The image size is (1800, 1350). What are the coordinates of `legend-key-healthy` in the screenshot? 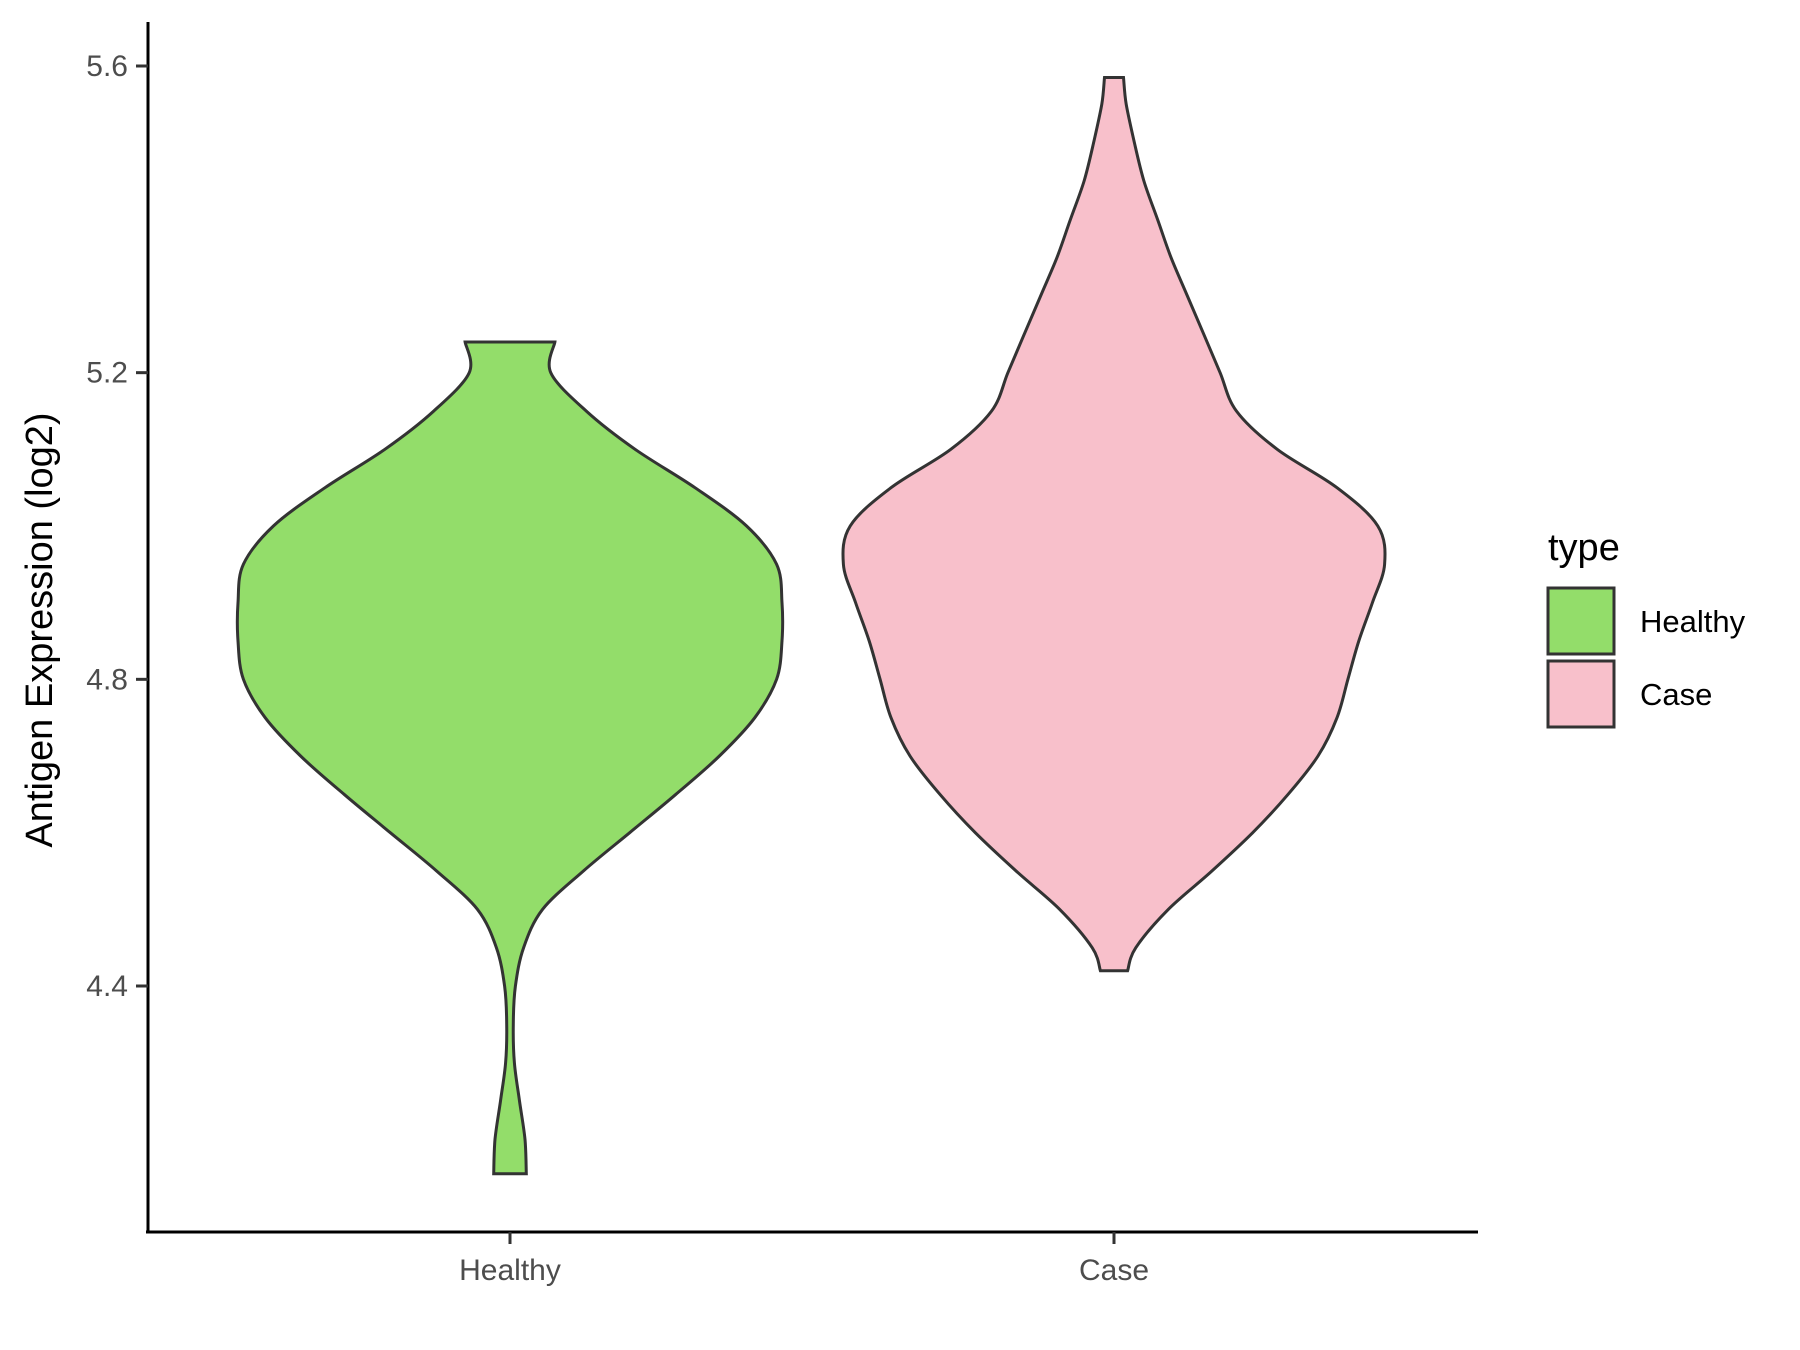 It's located at (1581, 621).